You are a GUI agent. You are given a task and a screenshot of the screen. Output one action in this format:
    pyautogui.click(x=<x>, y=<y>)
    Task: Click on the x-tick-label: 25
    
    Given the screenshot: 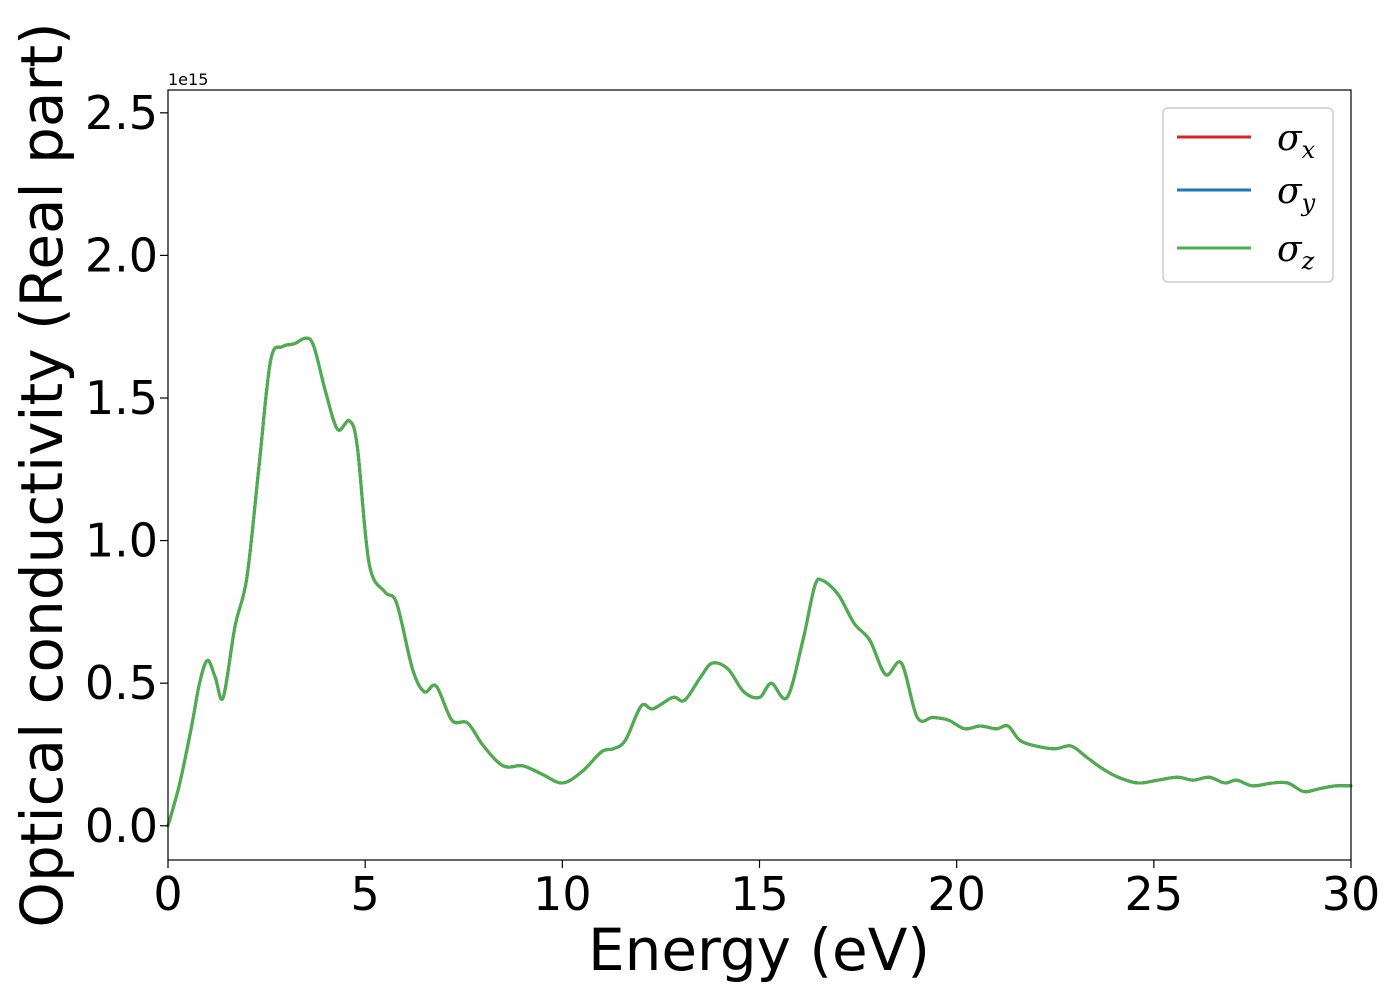 What is the action you would take?
    pyautogui.click(x=1154, y=894)
    